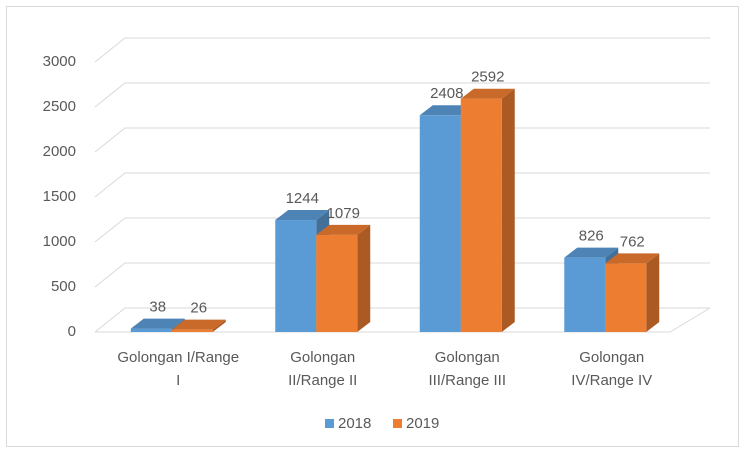 Image resolution: width=746 pixels, height=456 pixels. What do you see at coordinates (487, 77) in the screenshot?
I see `data-label: 2592` at bounding box center [487, 77].